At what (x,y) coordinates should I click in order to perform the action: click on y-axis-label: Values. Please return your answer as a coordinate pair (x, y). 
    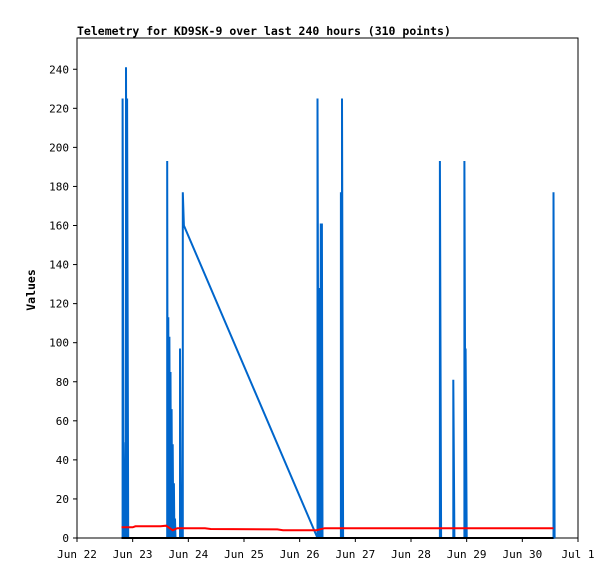
    Looking at the image, I should click on (31, 290).